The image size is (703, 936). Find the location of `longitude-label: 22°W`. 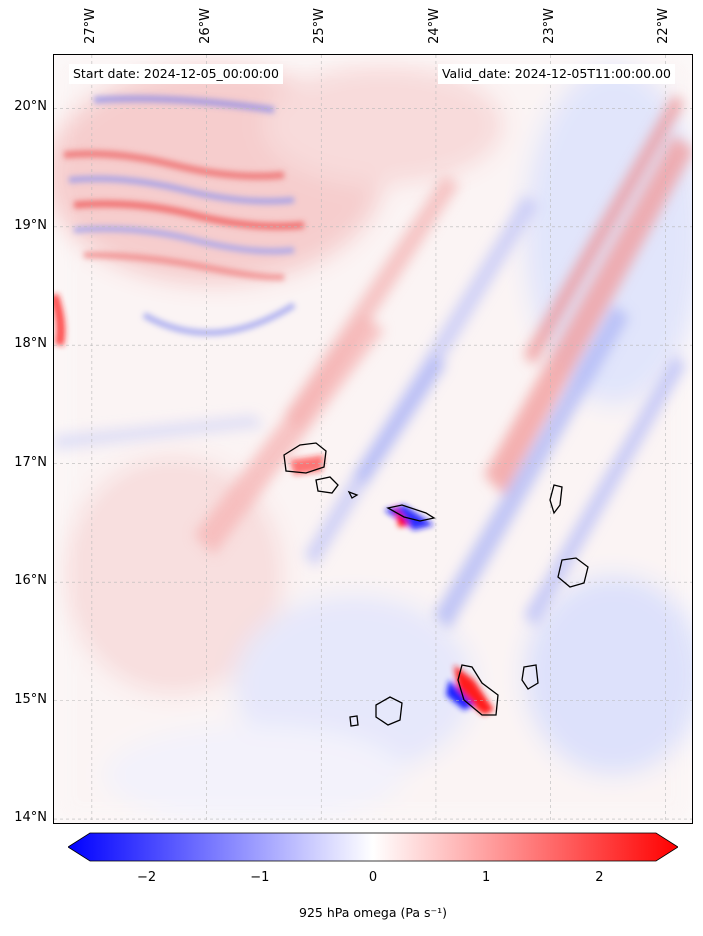

longitude-label: 22°W is located at coordinates (664, 26).